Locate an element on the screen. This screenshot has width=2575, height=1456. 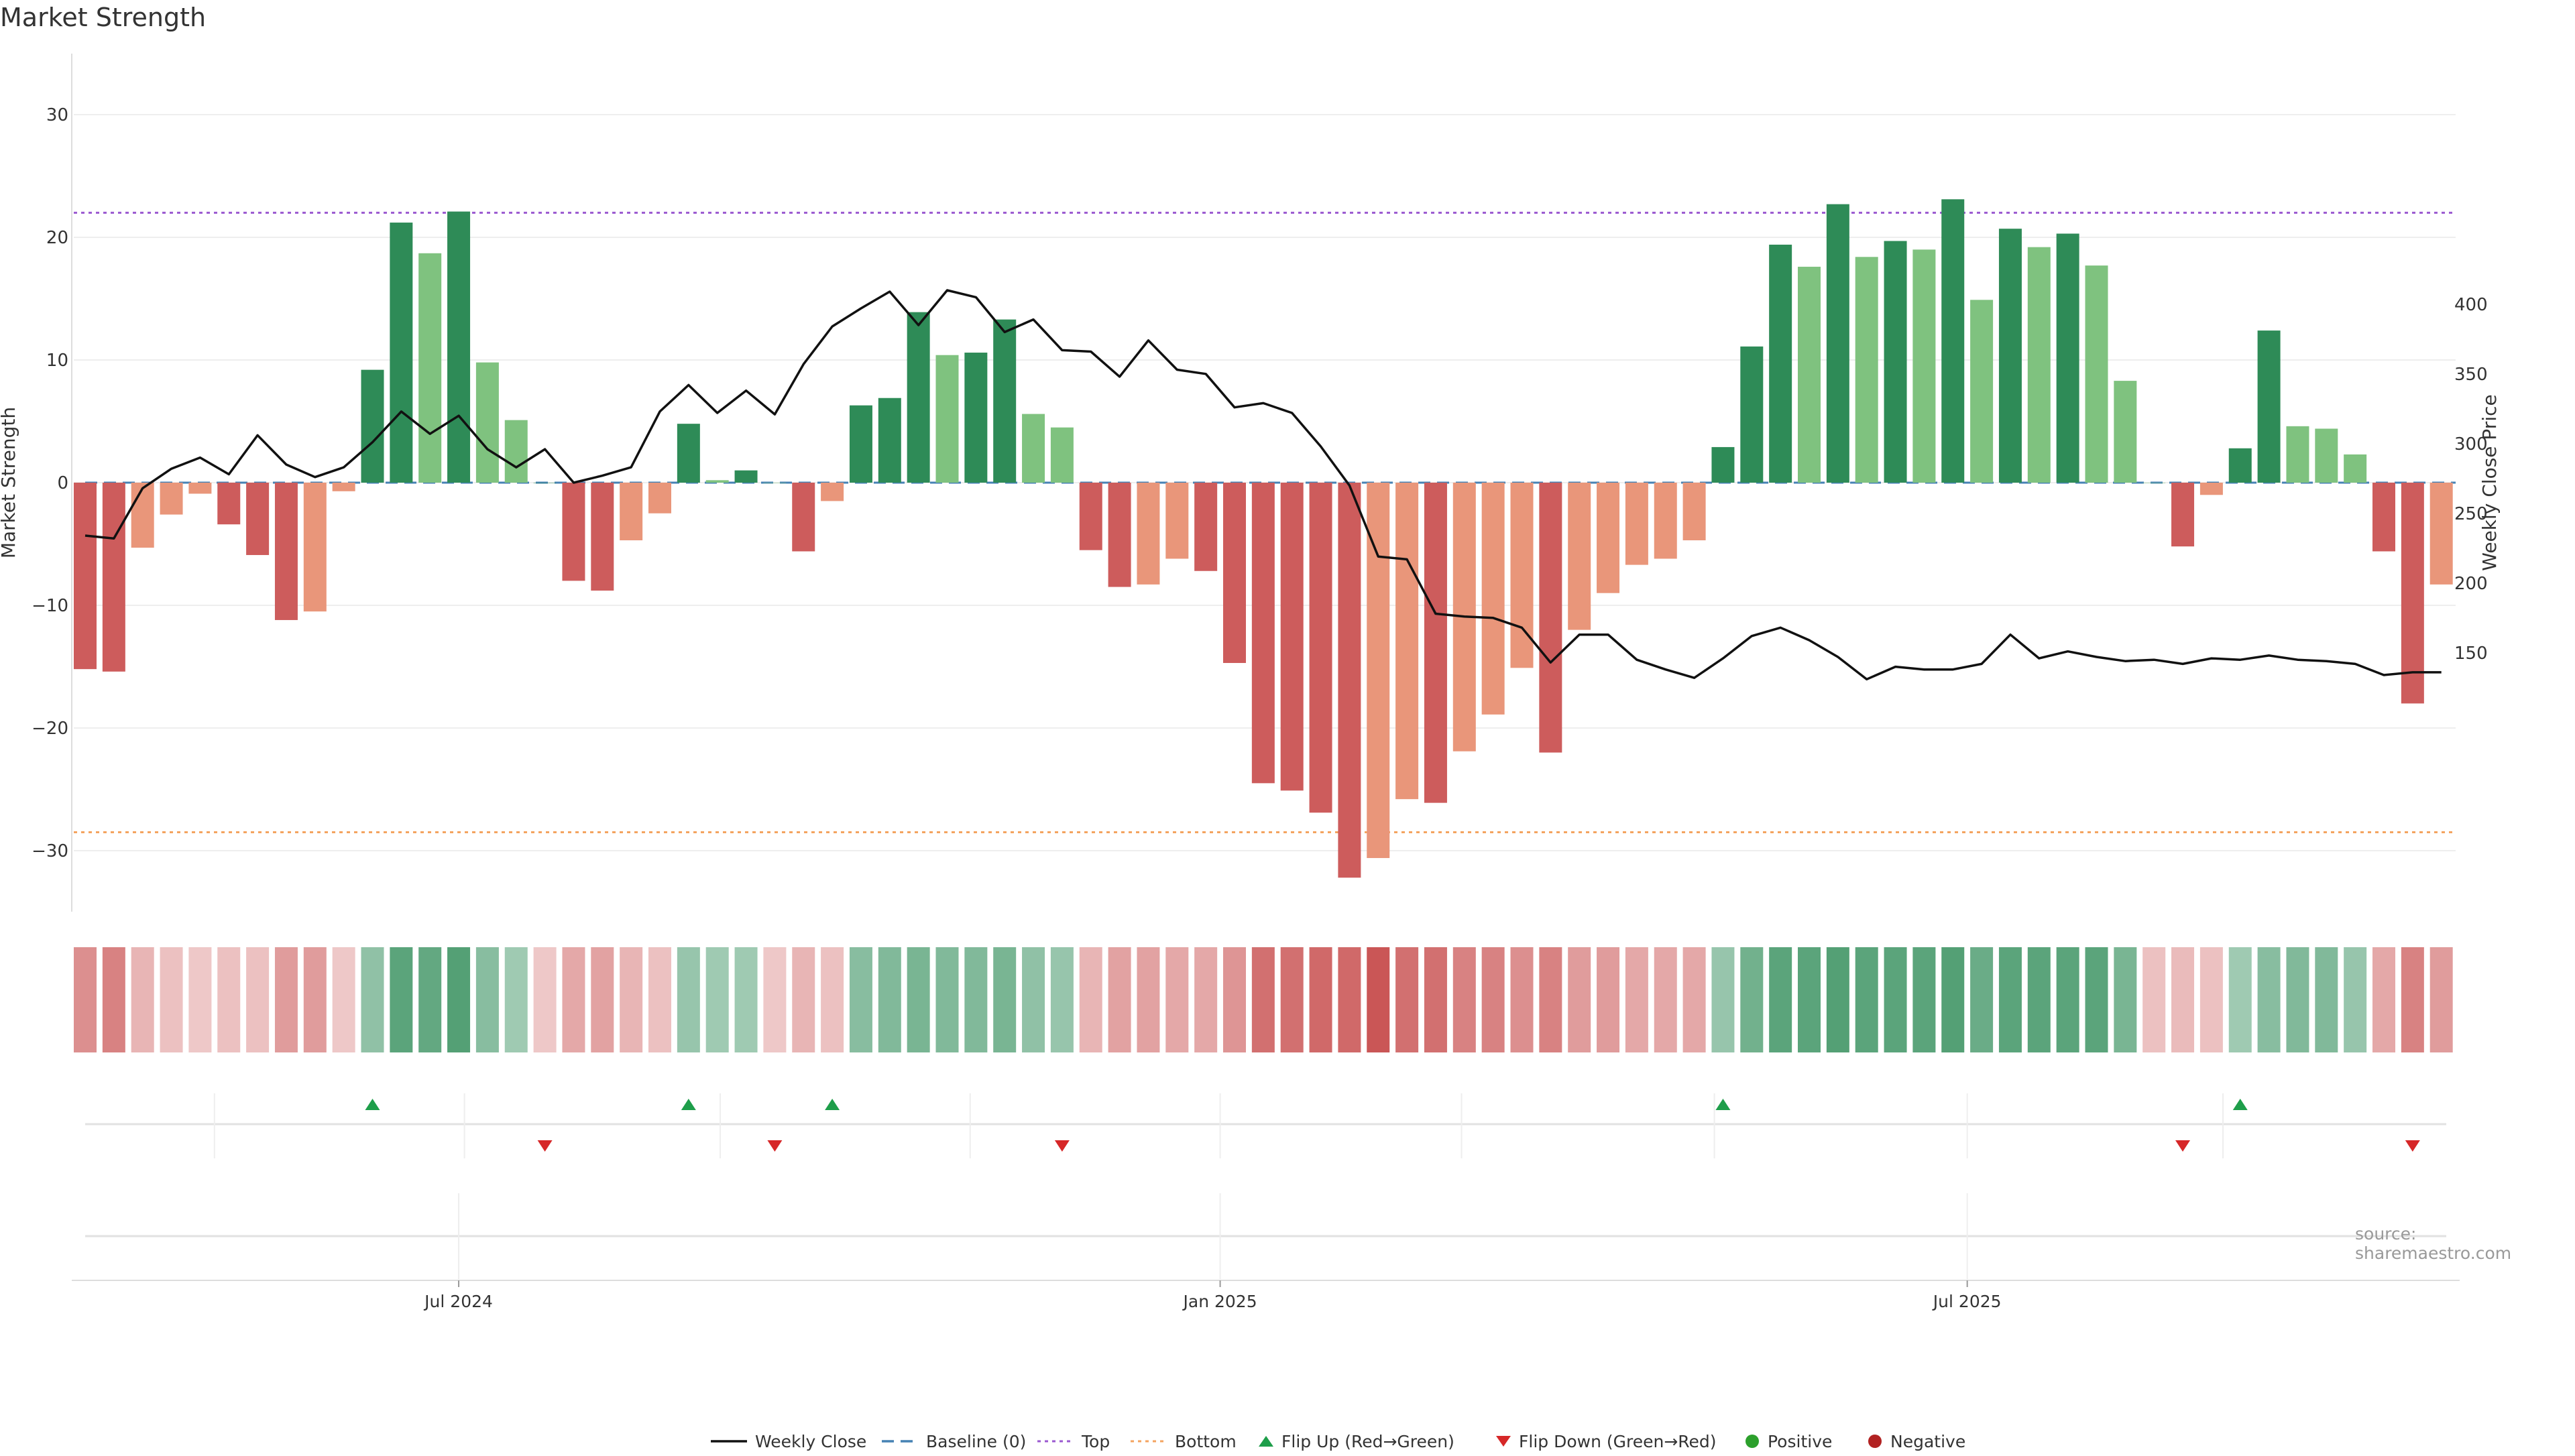
legend-item-weekly-close: Weekly Close is located at coordinates (787, 1441).